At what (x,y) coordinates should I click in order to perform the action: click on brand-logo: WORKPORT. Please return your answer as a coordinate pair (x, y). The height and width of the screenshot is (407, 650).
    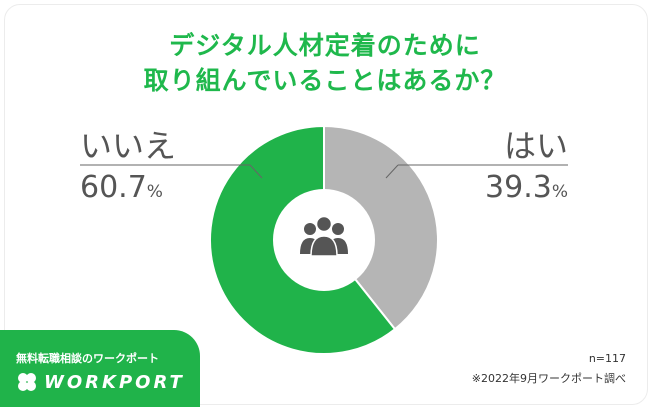
    Looking at the image, I should click on (100, 382).